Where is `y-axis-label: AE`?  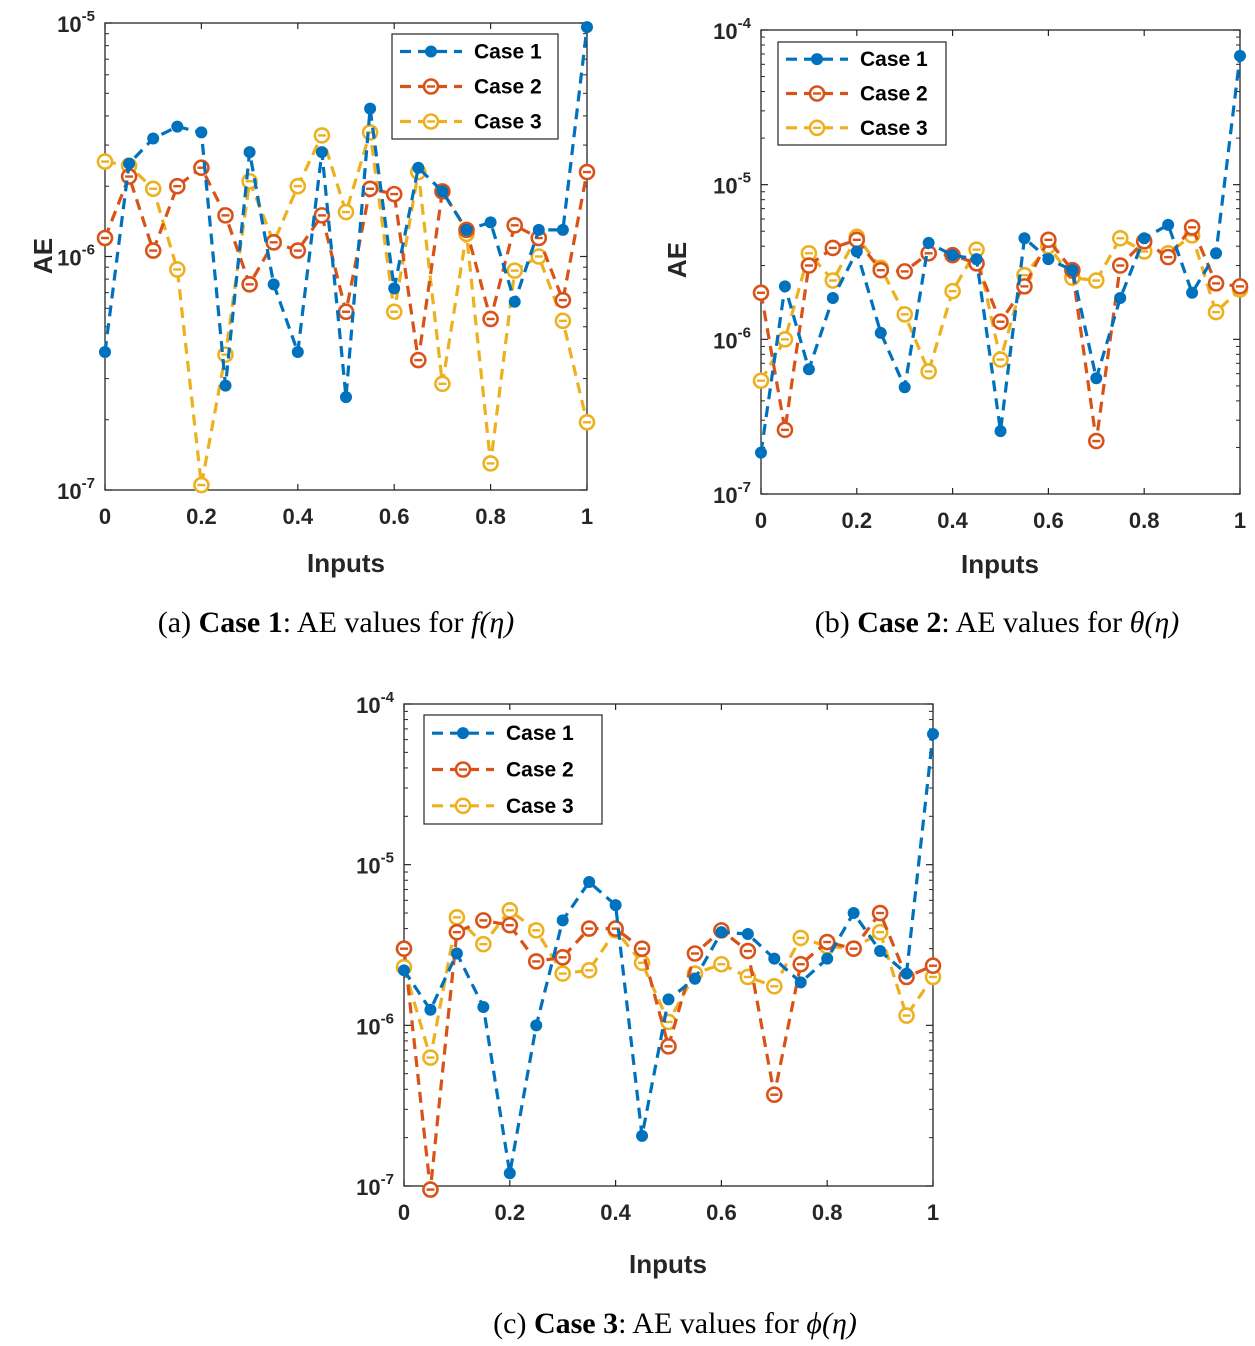
y-axis-label: AE is located at coordinates (677, 260).